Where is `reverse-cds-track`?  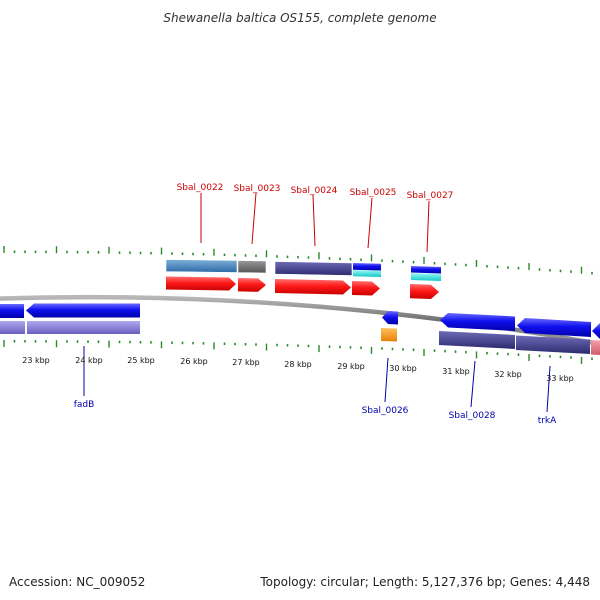 reverse-cds-track is located at coordinates (300, 321).